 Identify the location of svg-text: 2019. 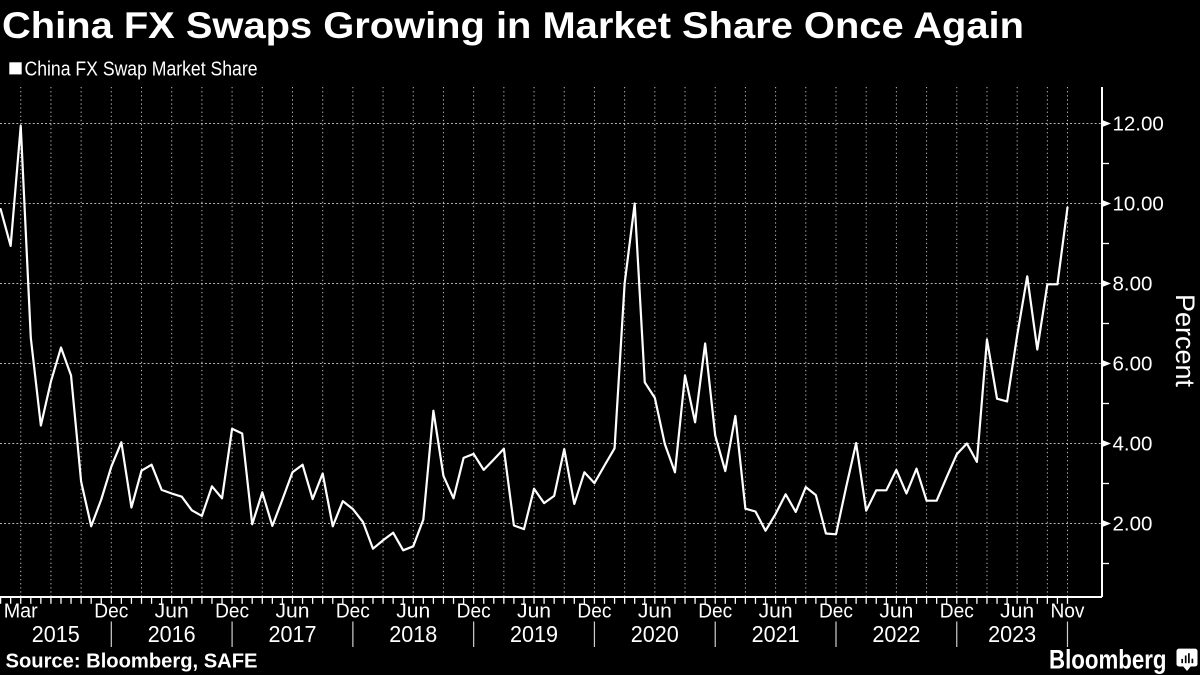
(534, 634).